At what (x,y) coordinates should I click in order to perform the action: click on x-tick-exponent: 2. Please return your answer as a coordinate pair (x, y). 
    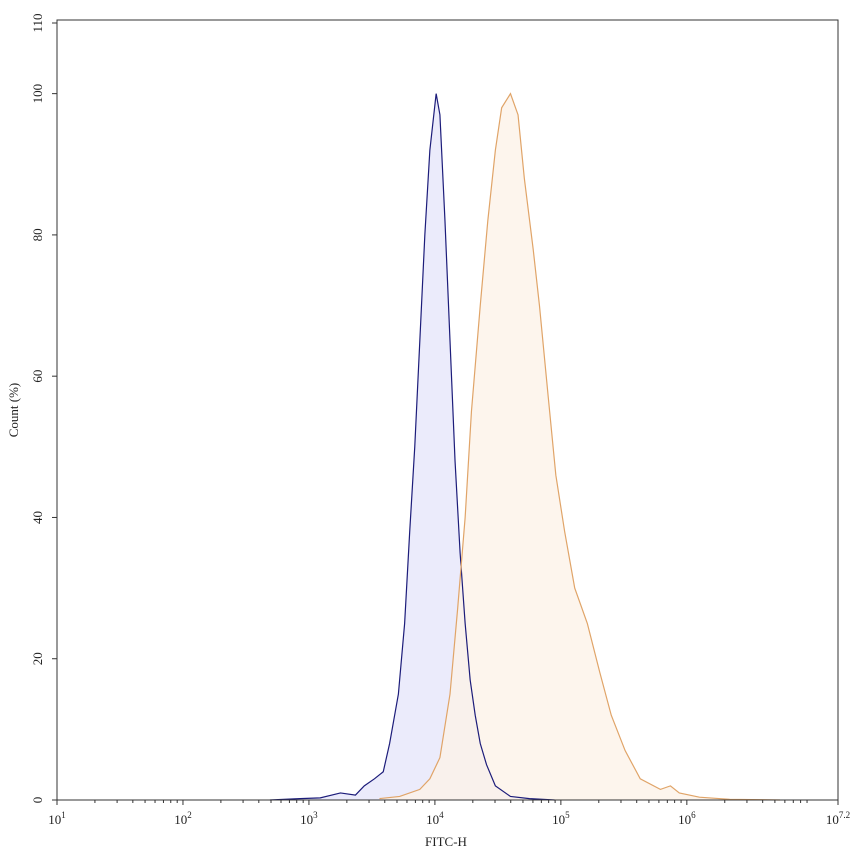
    Looking at the image, I should click on (189, 815).